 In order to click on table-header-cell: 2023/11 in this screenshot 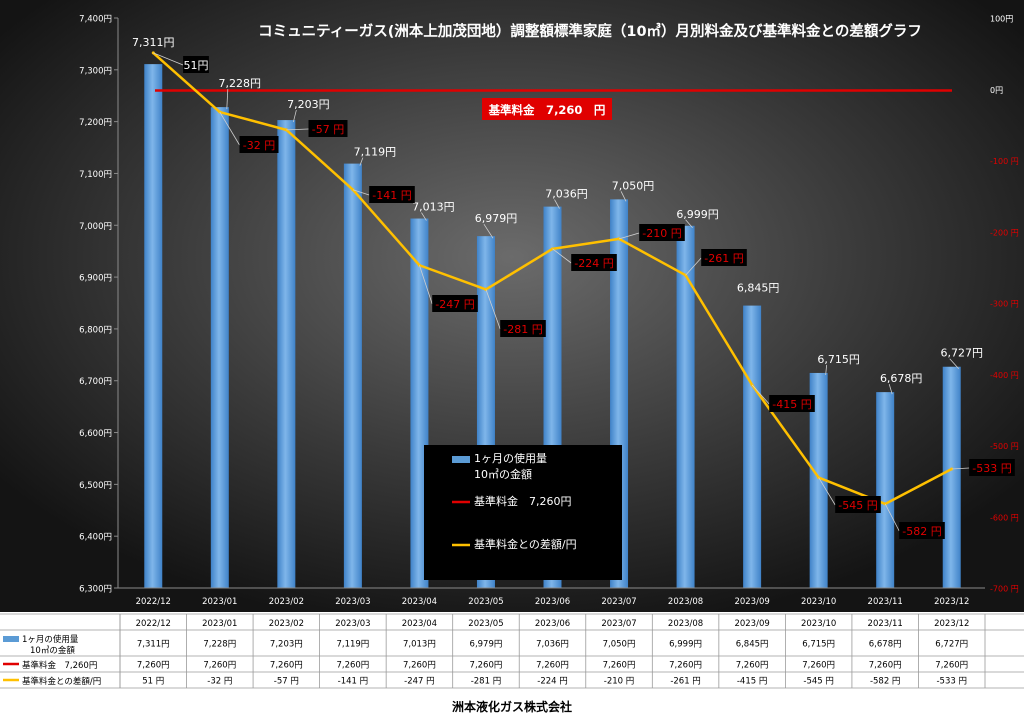, I will do `click(885, 624)`.